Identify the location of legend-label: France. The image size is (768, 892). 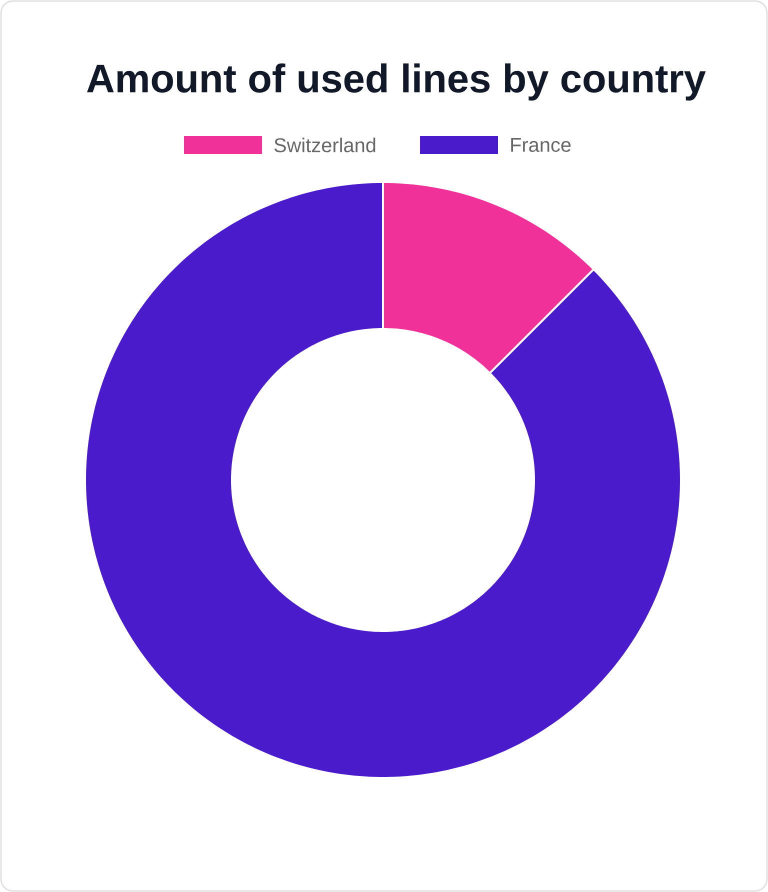
(541, 145).